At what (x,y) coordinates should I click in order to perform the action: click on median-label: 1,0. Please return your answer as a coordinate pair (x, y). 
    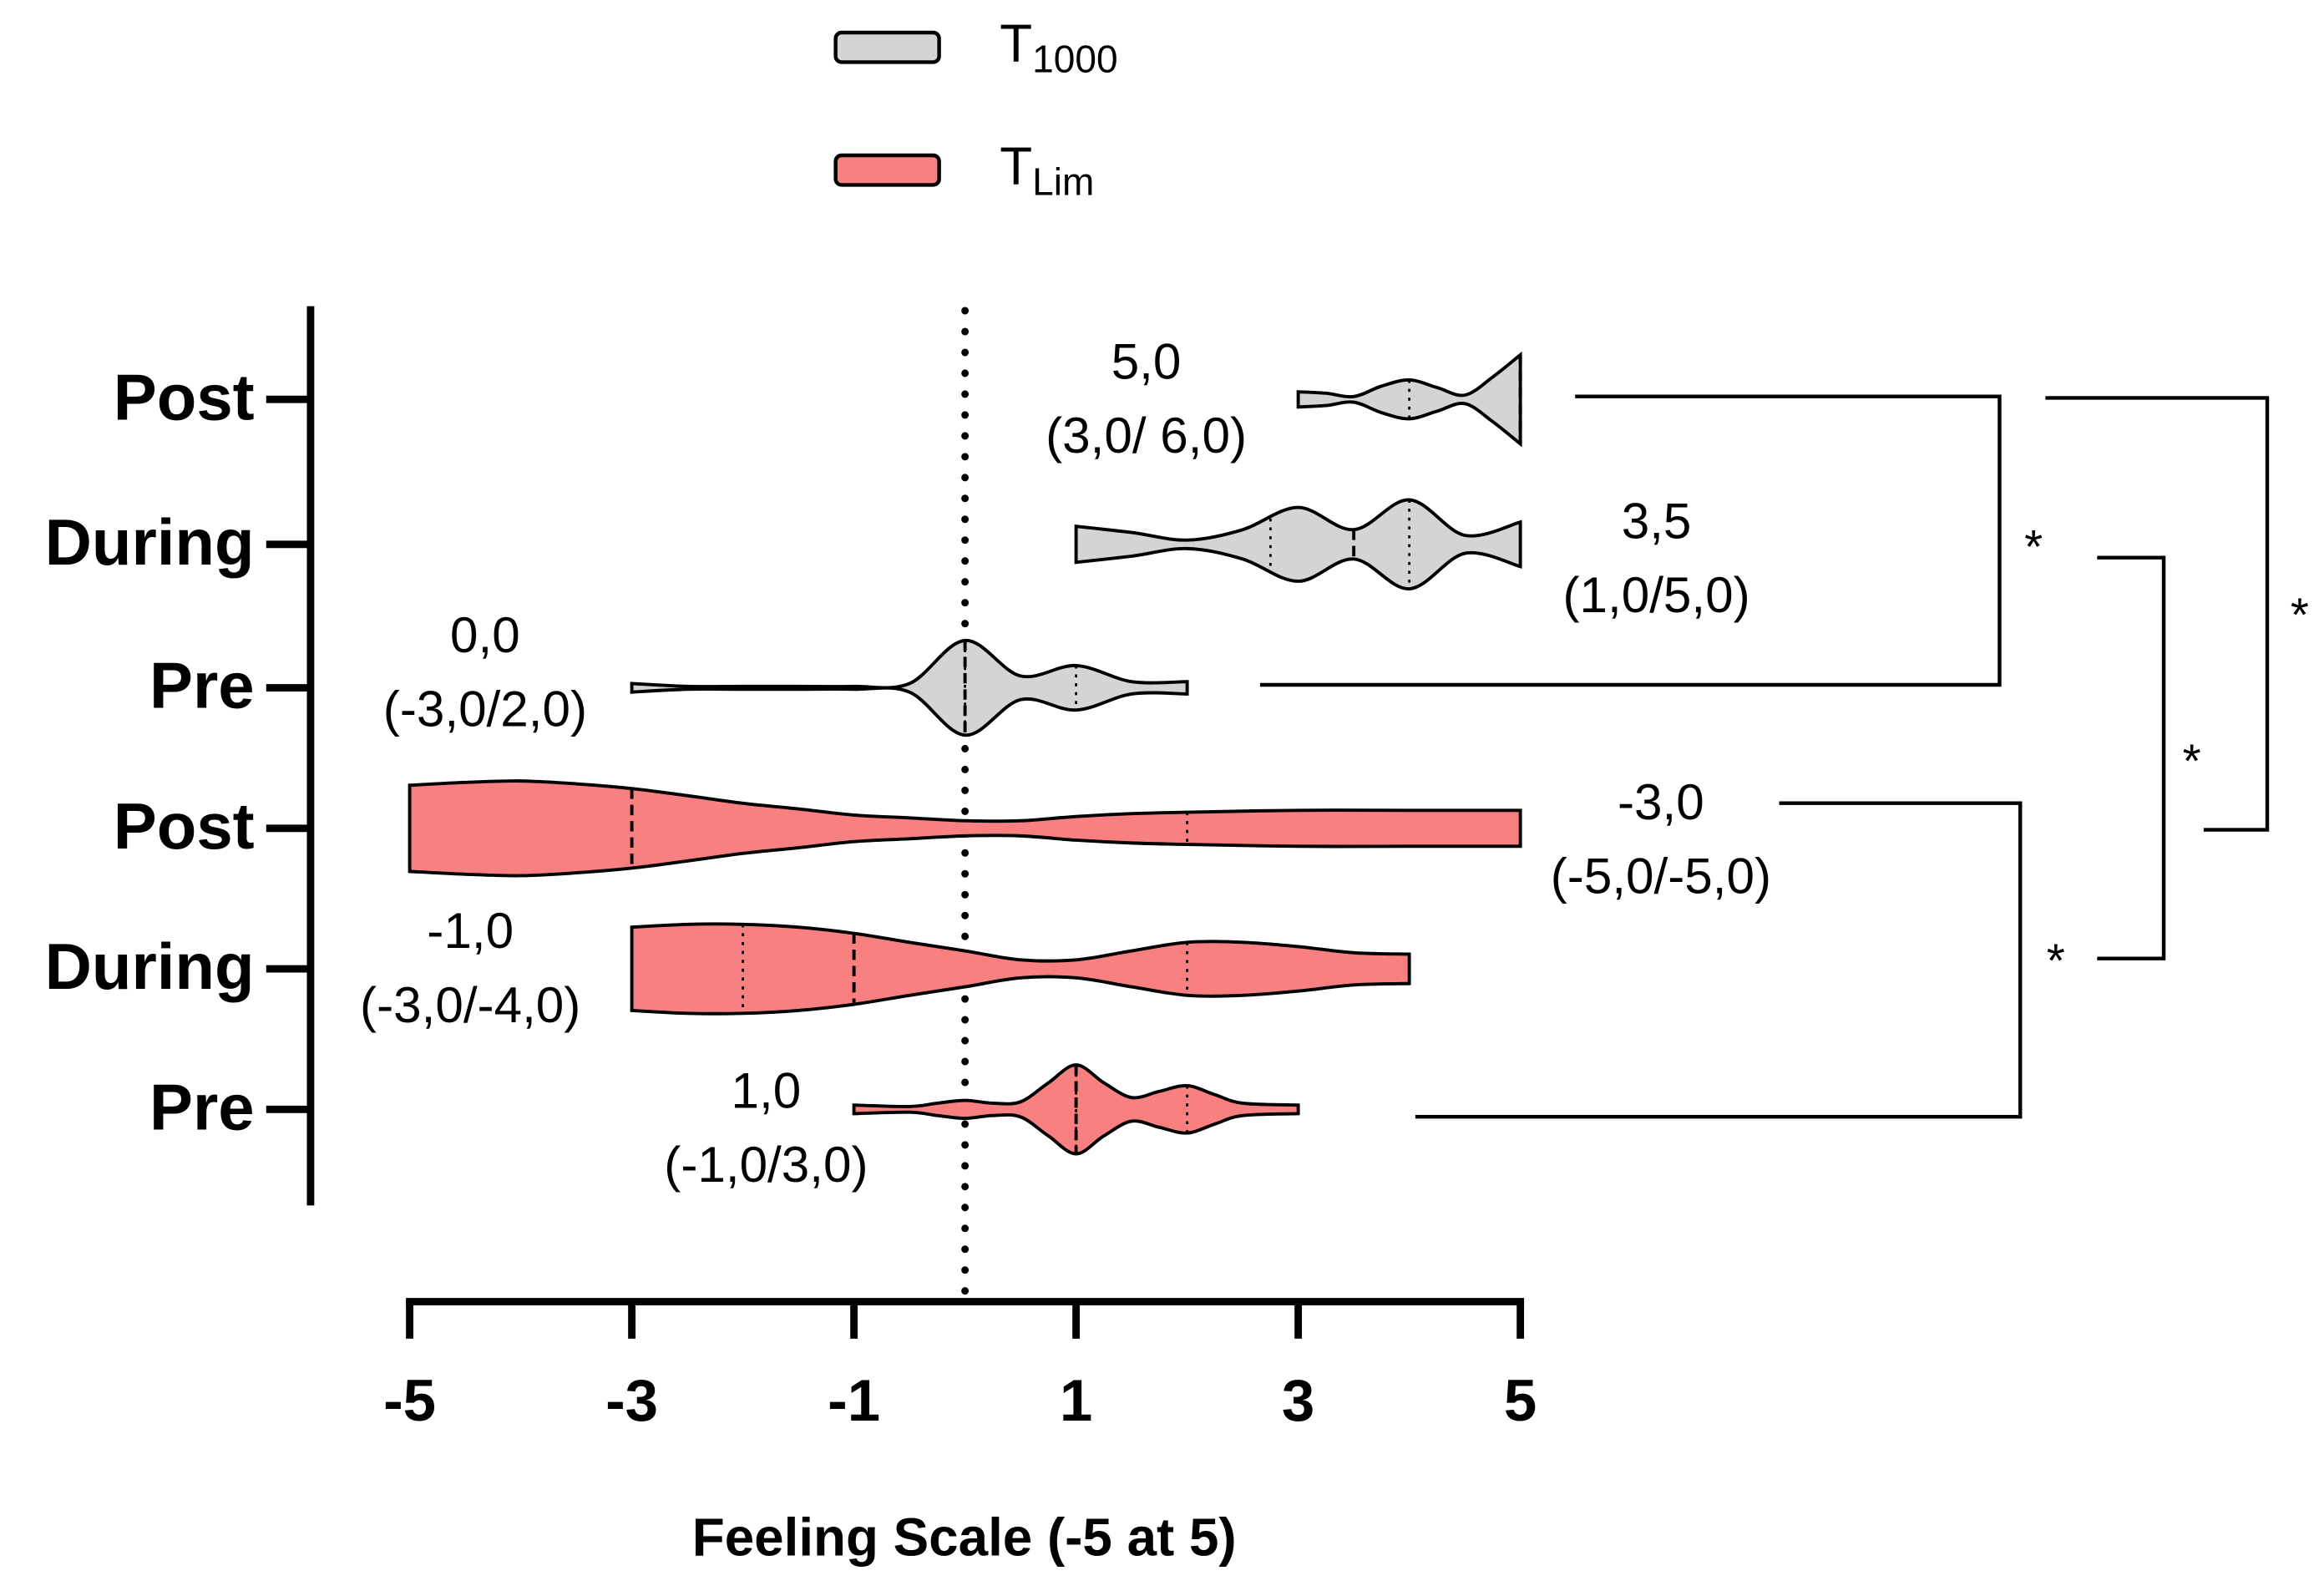
    Looking at the image, I should click on (767, 1090).